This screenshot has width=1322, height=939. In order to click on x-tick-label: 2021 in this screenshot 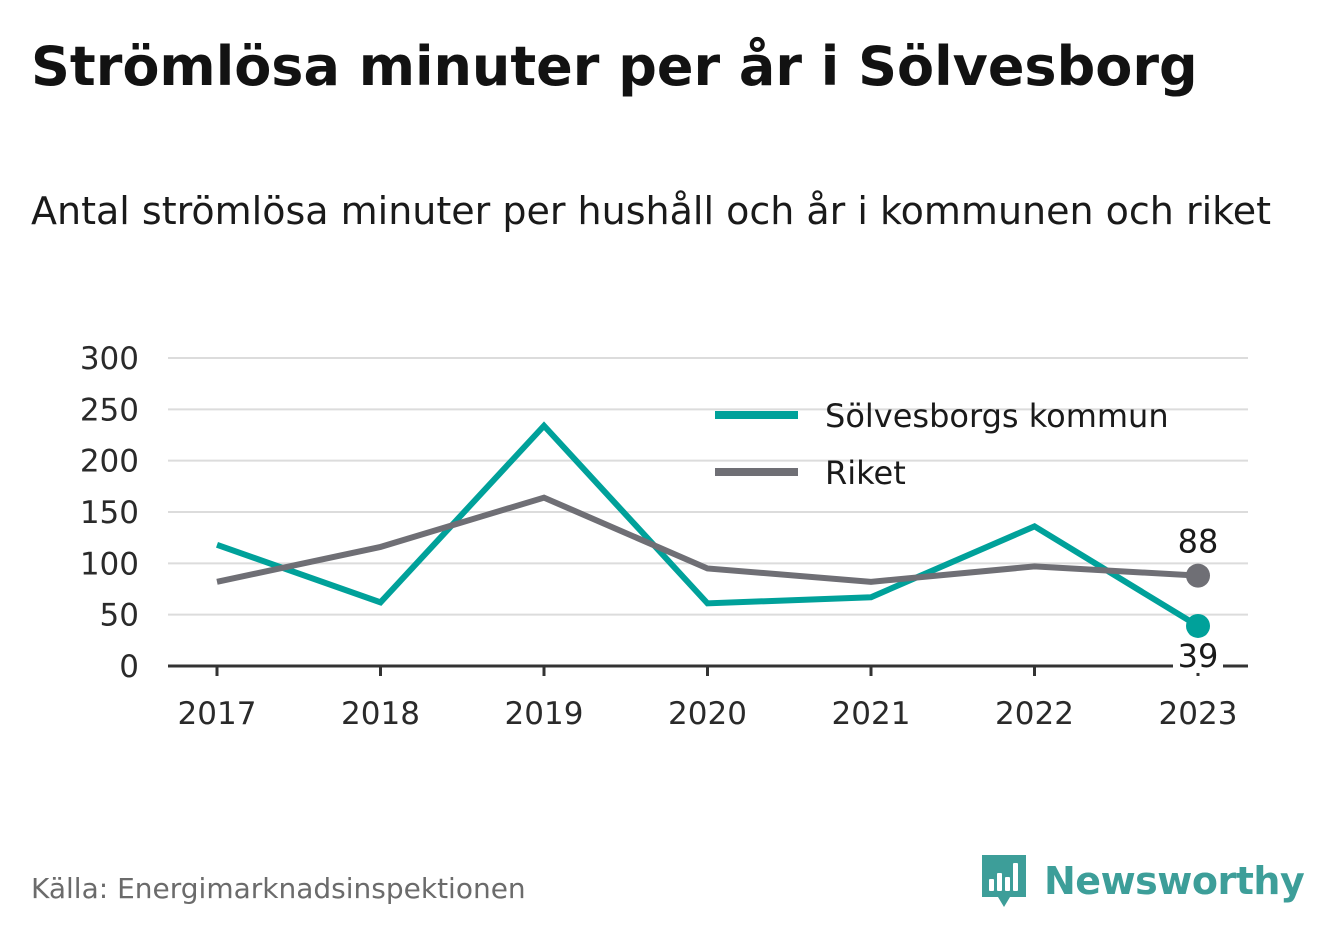, I will do `click(871, 714)`.